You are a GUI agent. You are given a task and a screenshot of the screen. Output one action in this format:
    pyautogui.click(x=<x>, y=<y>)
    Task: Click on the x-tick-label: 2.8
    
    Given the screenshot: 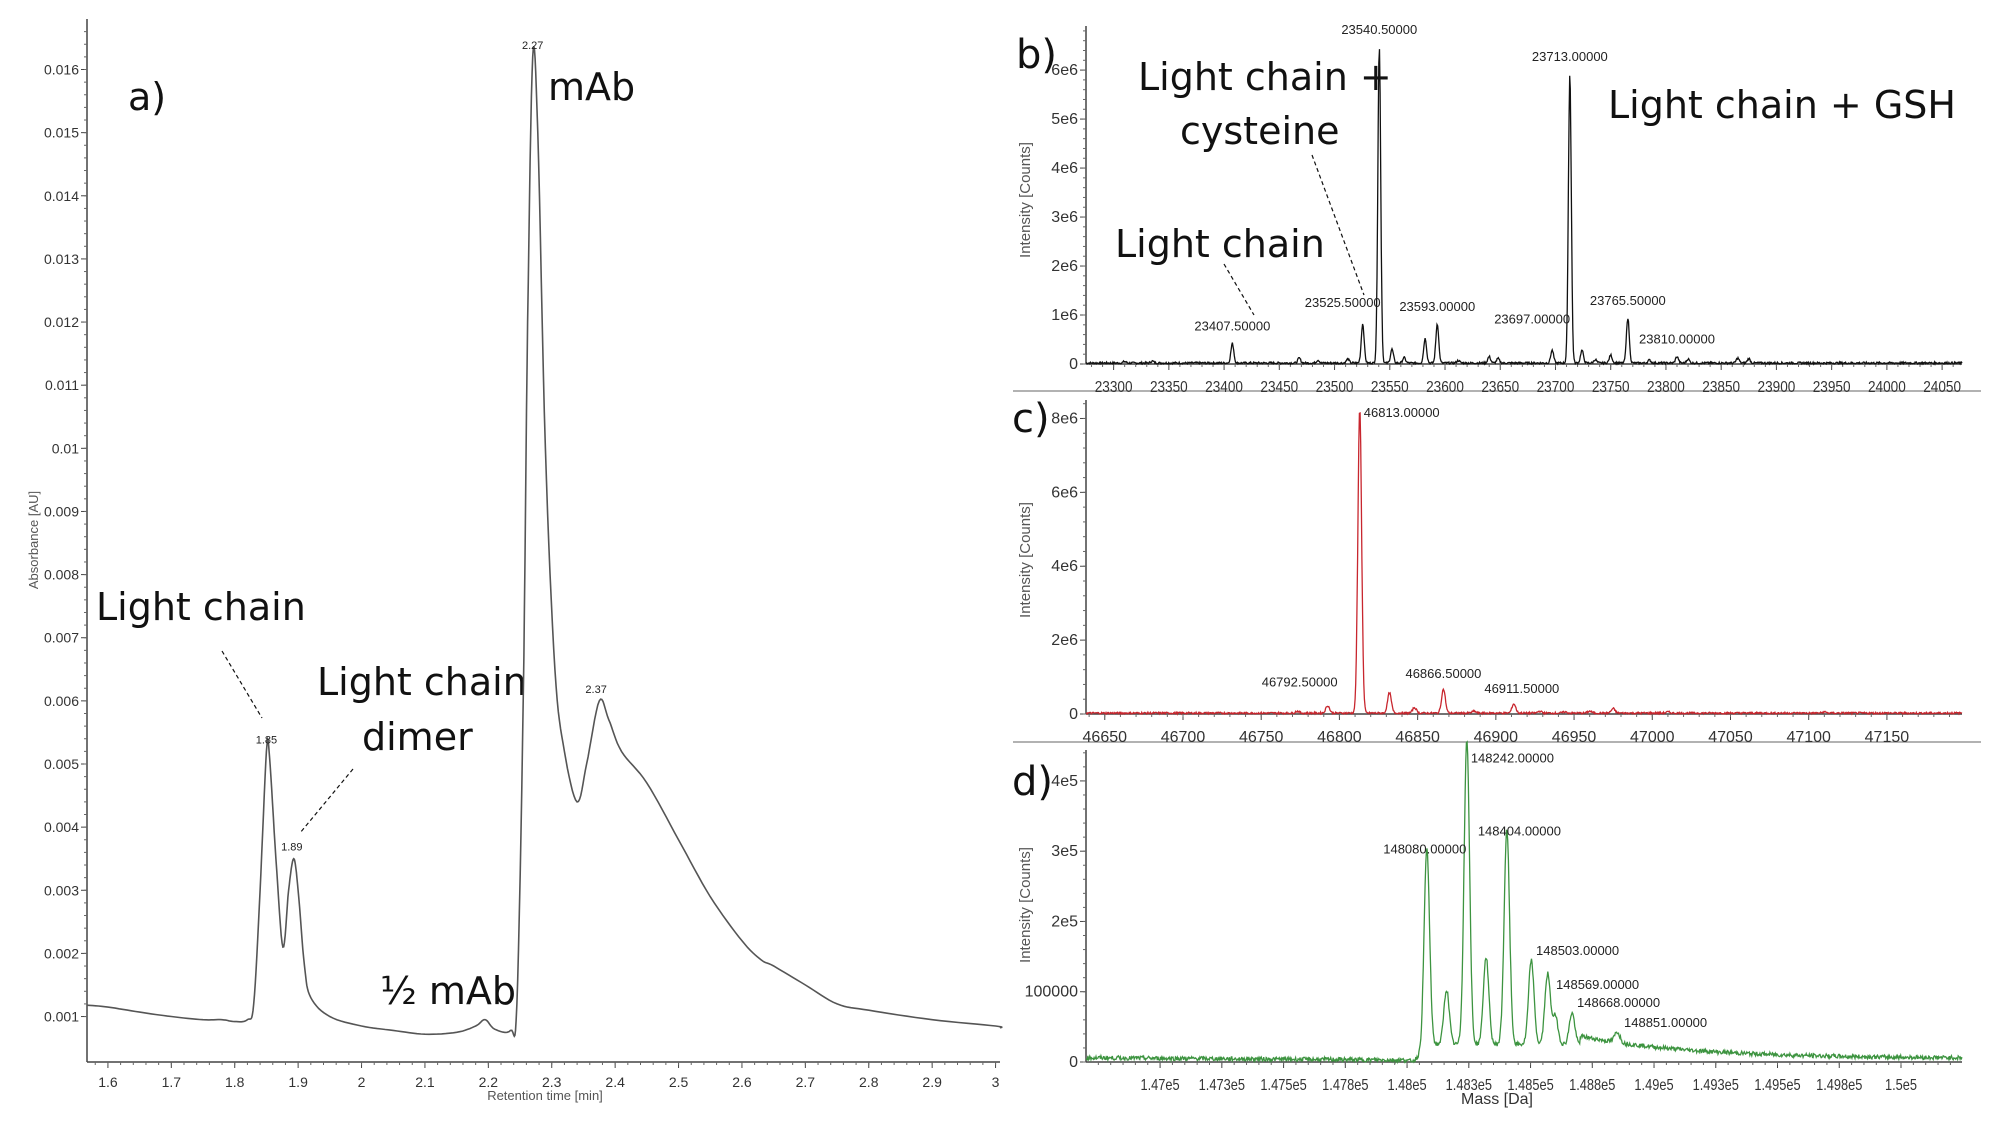 What is the action you would take?
    pyautogui.click(x=869, y=1082)
    